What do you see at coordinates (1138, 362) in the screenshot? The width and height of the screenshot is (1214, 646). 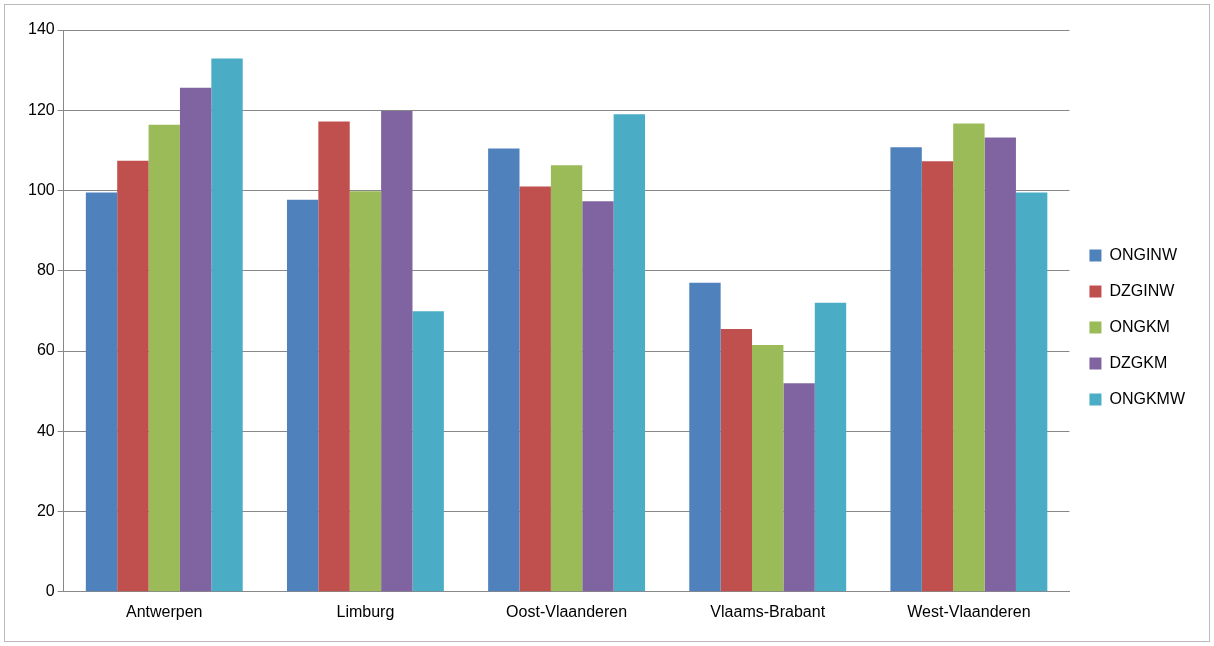 I see `legend-label: DZGKM` at bounding box center [1138, 362].